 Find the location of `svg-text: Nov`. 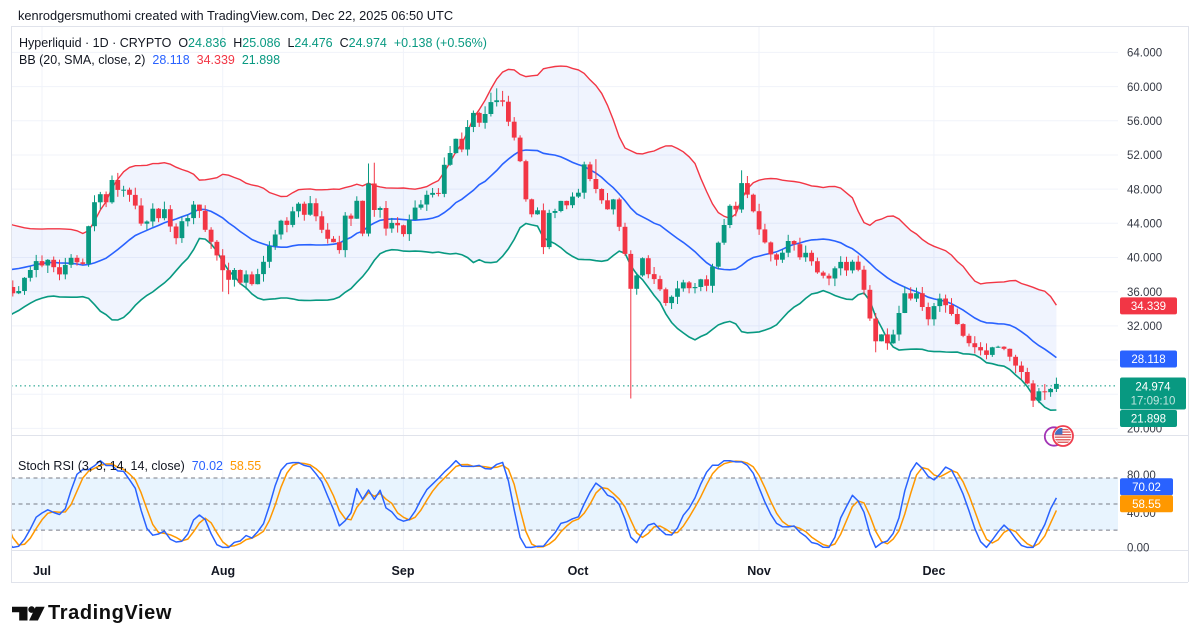

svg-text: Nov is located at coordinates (759, 571).